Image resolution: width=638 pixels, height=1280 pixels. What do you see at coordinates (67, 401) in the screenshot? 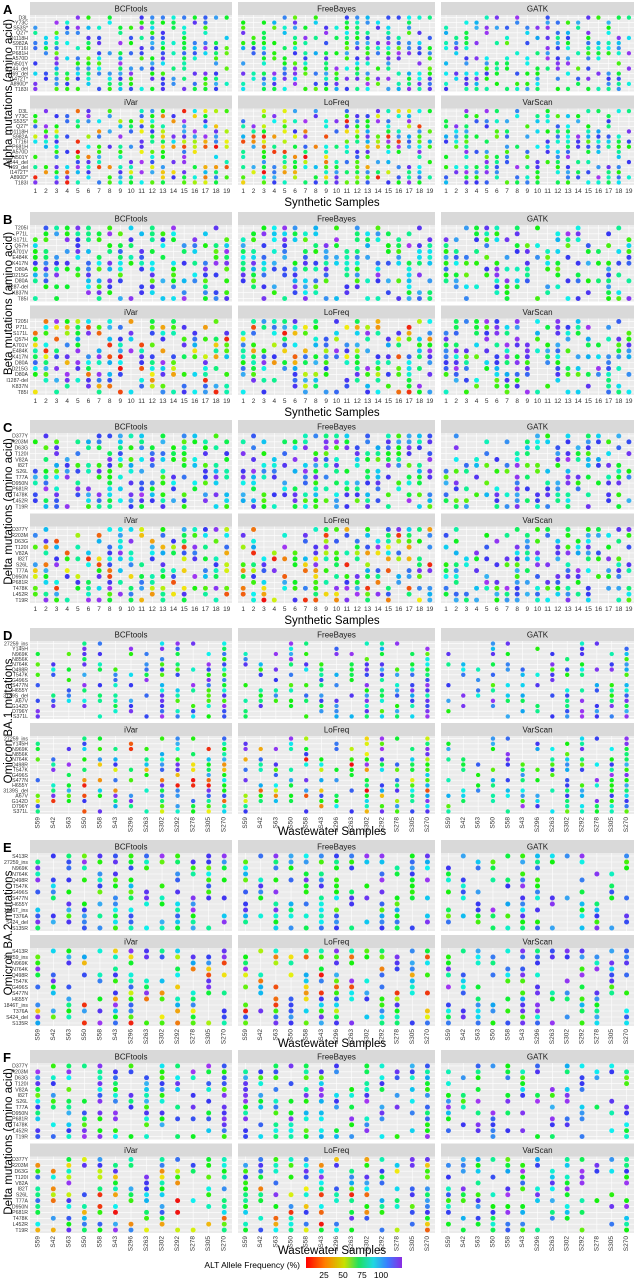
I see `x-tick-label: 4` at bounding box center [67, 401].